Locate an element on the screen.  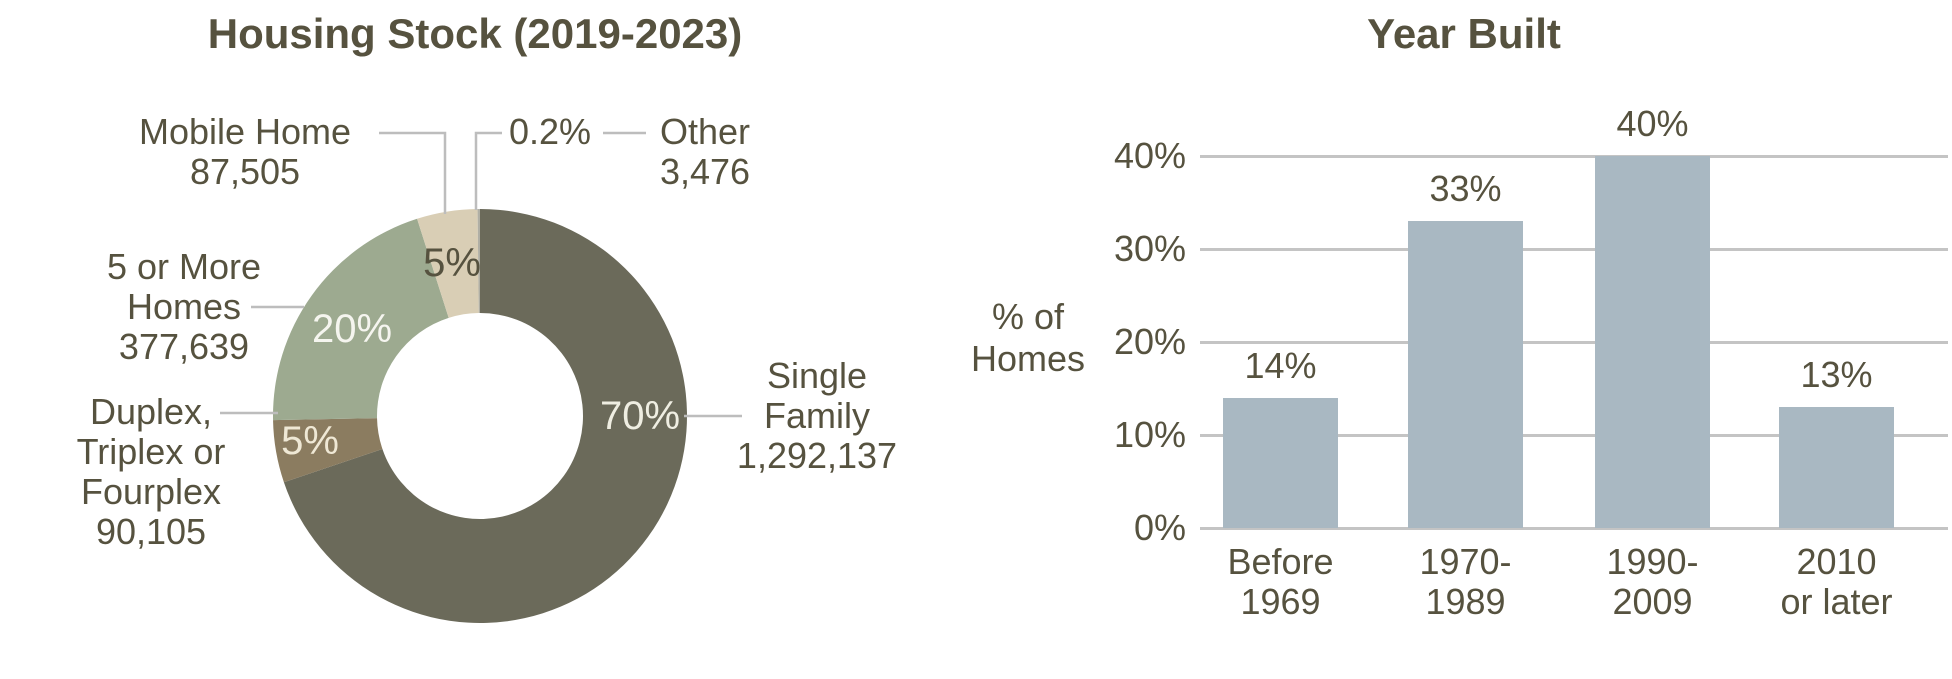
bar-value-label-2: 40% is located at coordinates (1652, 123).